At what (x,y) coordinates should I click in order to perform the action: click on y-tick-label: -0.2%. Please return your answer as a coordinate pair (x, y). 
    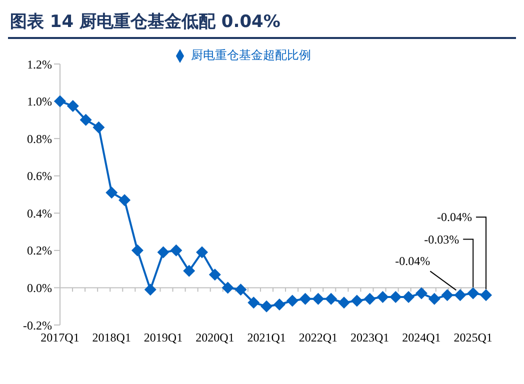
    Looking at the image, I should click on (37, 325).